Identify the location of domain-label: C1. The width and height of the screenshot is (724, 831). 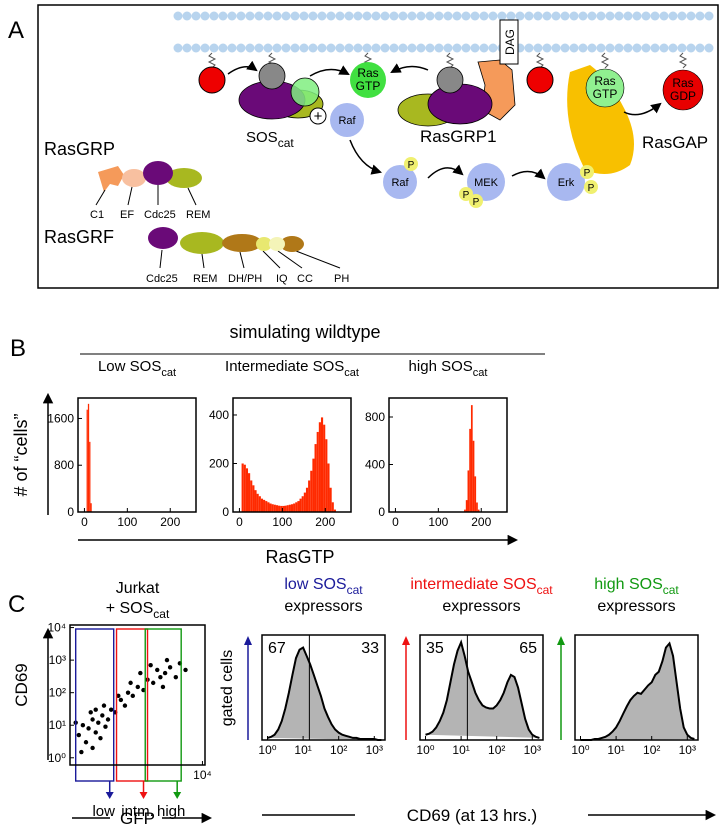
(97, 215).